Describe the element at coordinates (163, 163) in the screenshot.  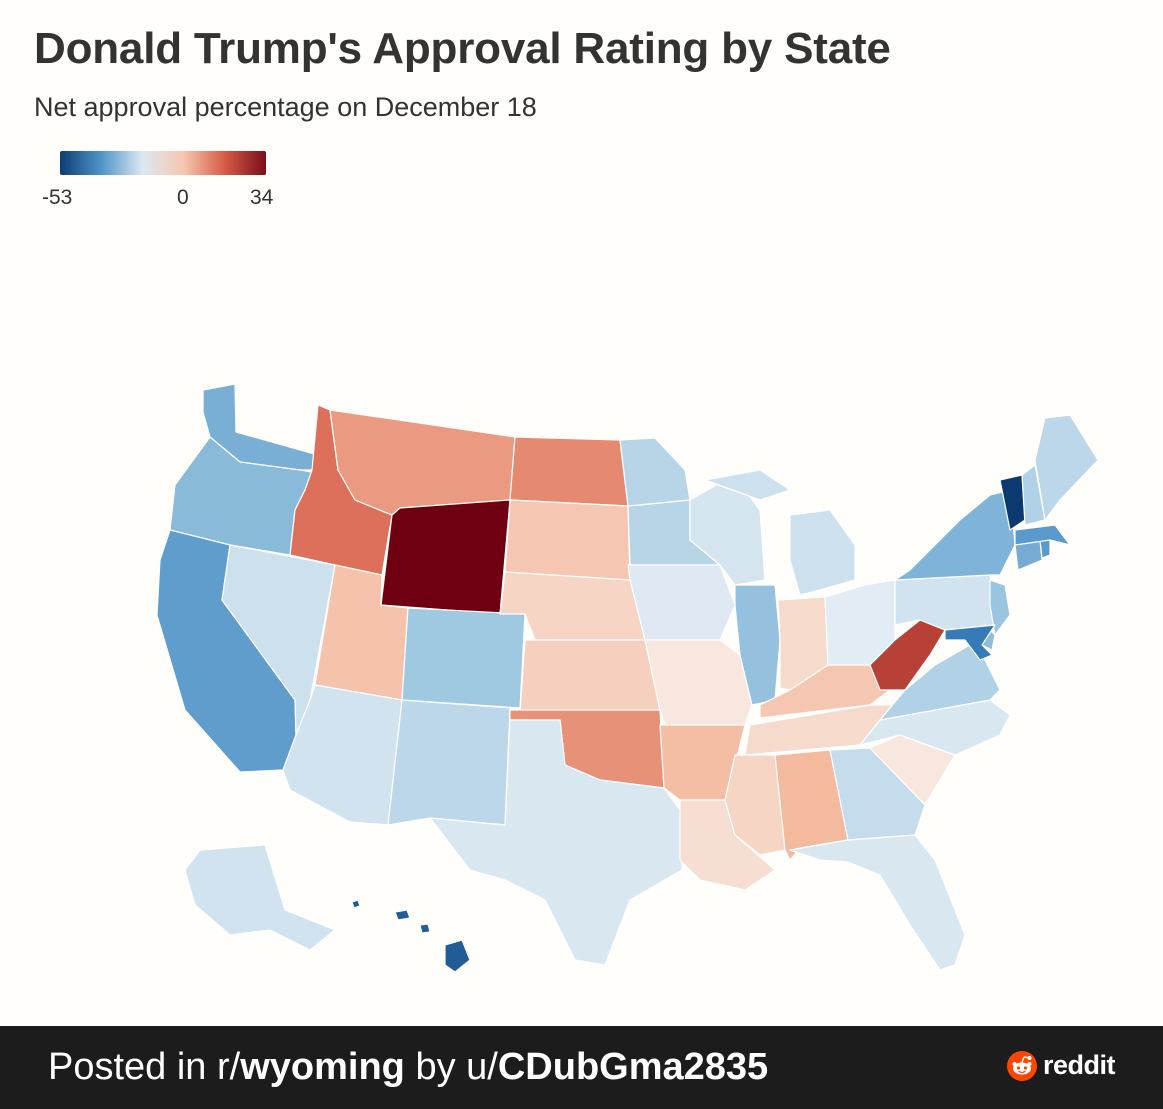
I see `legend-color-scale` at that location.